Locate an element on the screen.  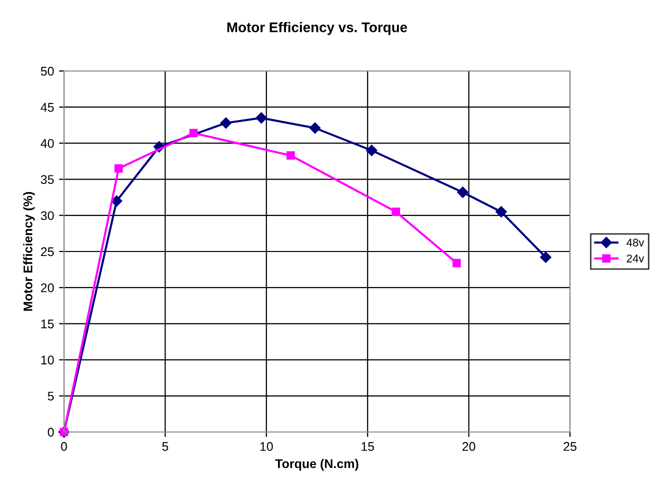
y-tick-label: 0 is located at coordinates (51, 432).